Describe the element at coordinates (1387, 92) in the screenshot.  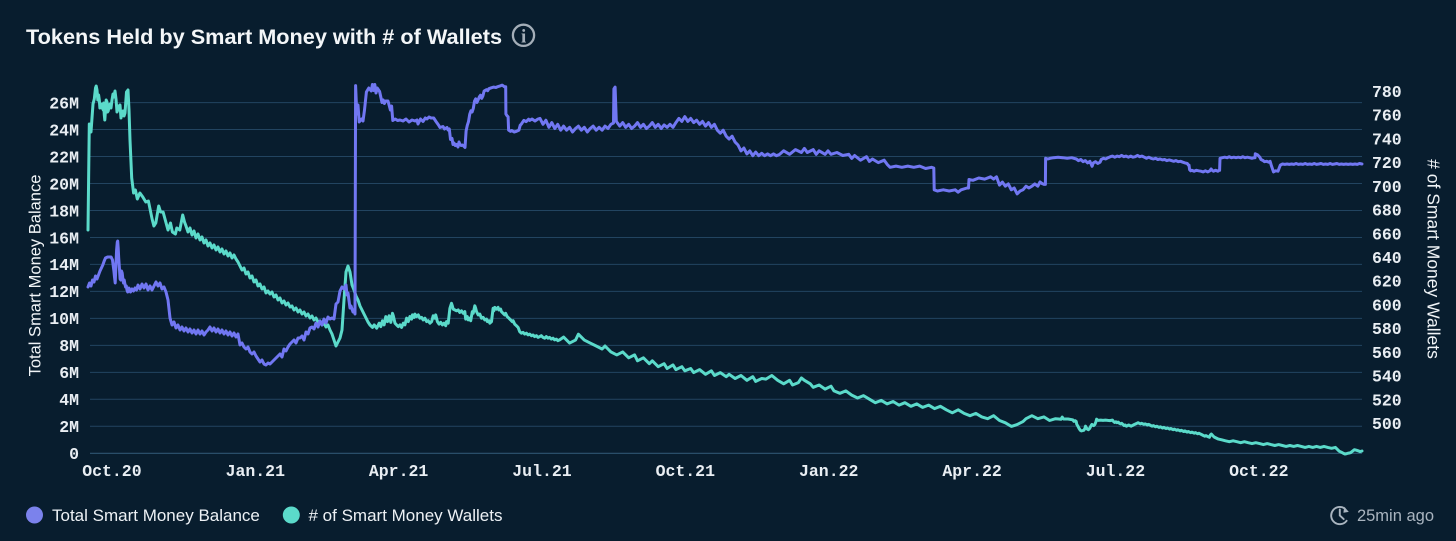
I see `svg-text: 780` at that location.